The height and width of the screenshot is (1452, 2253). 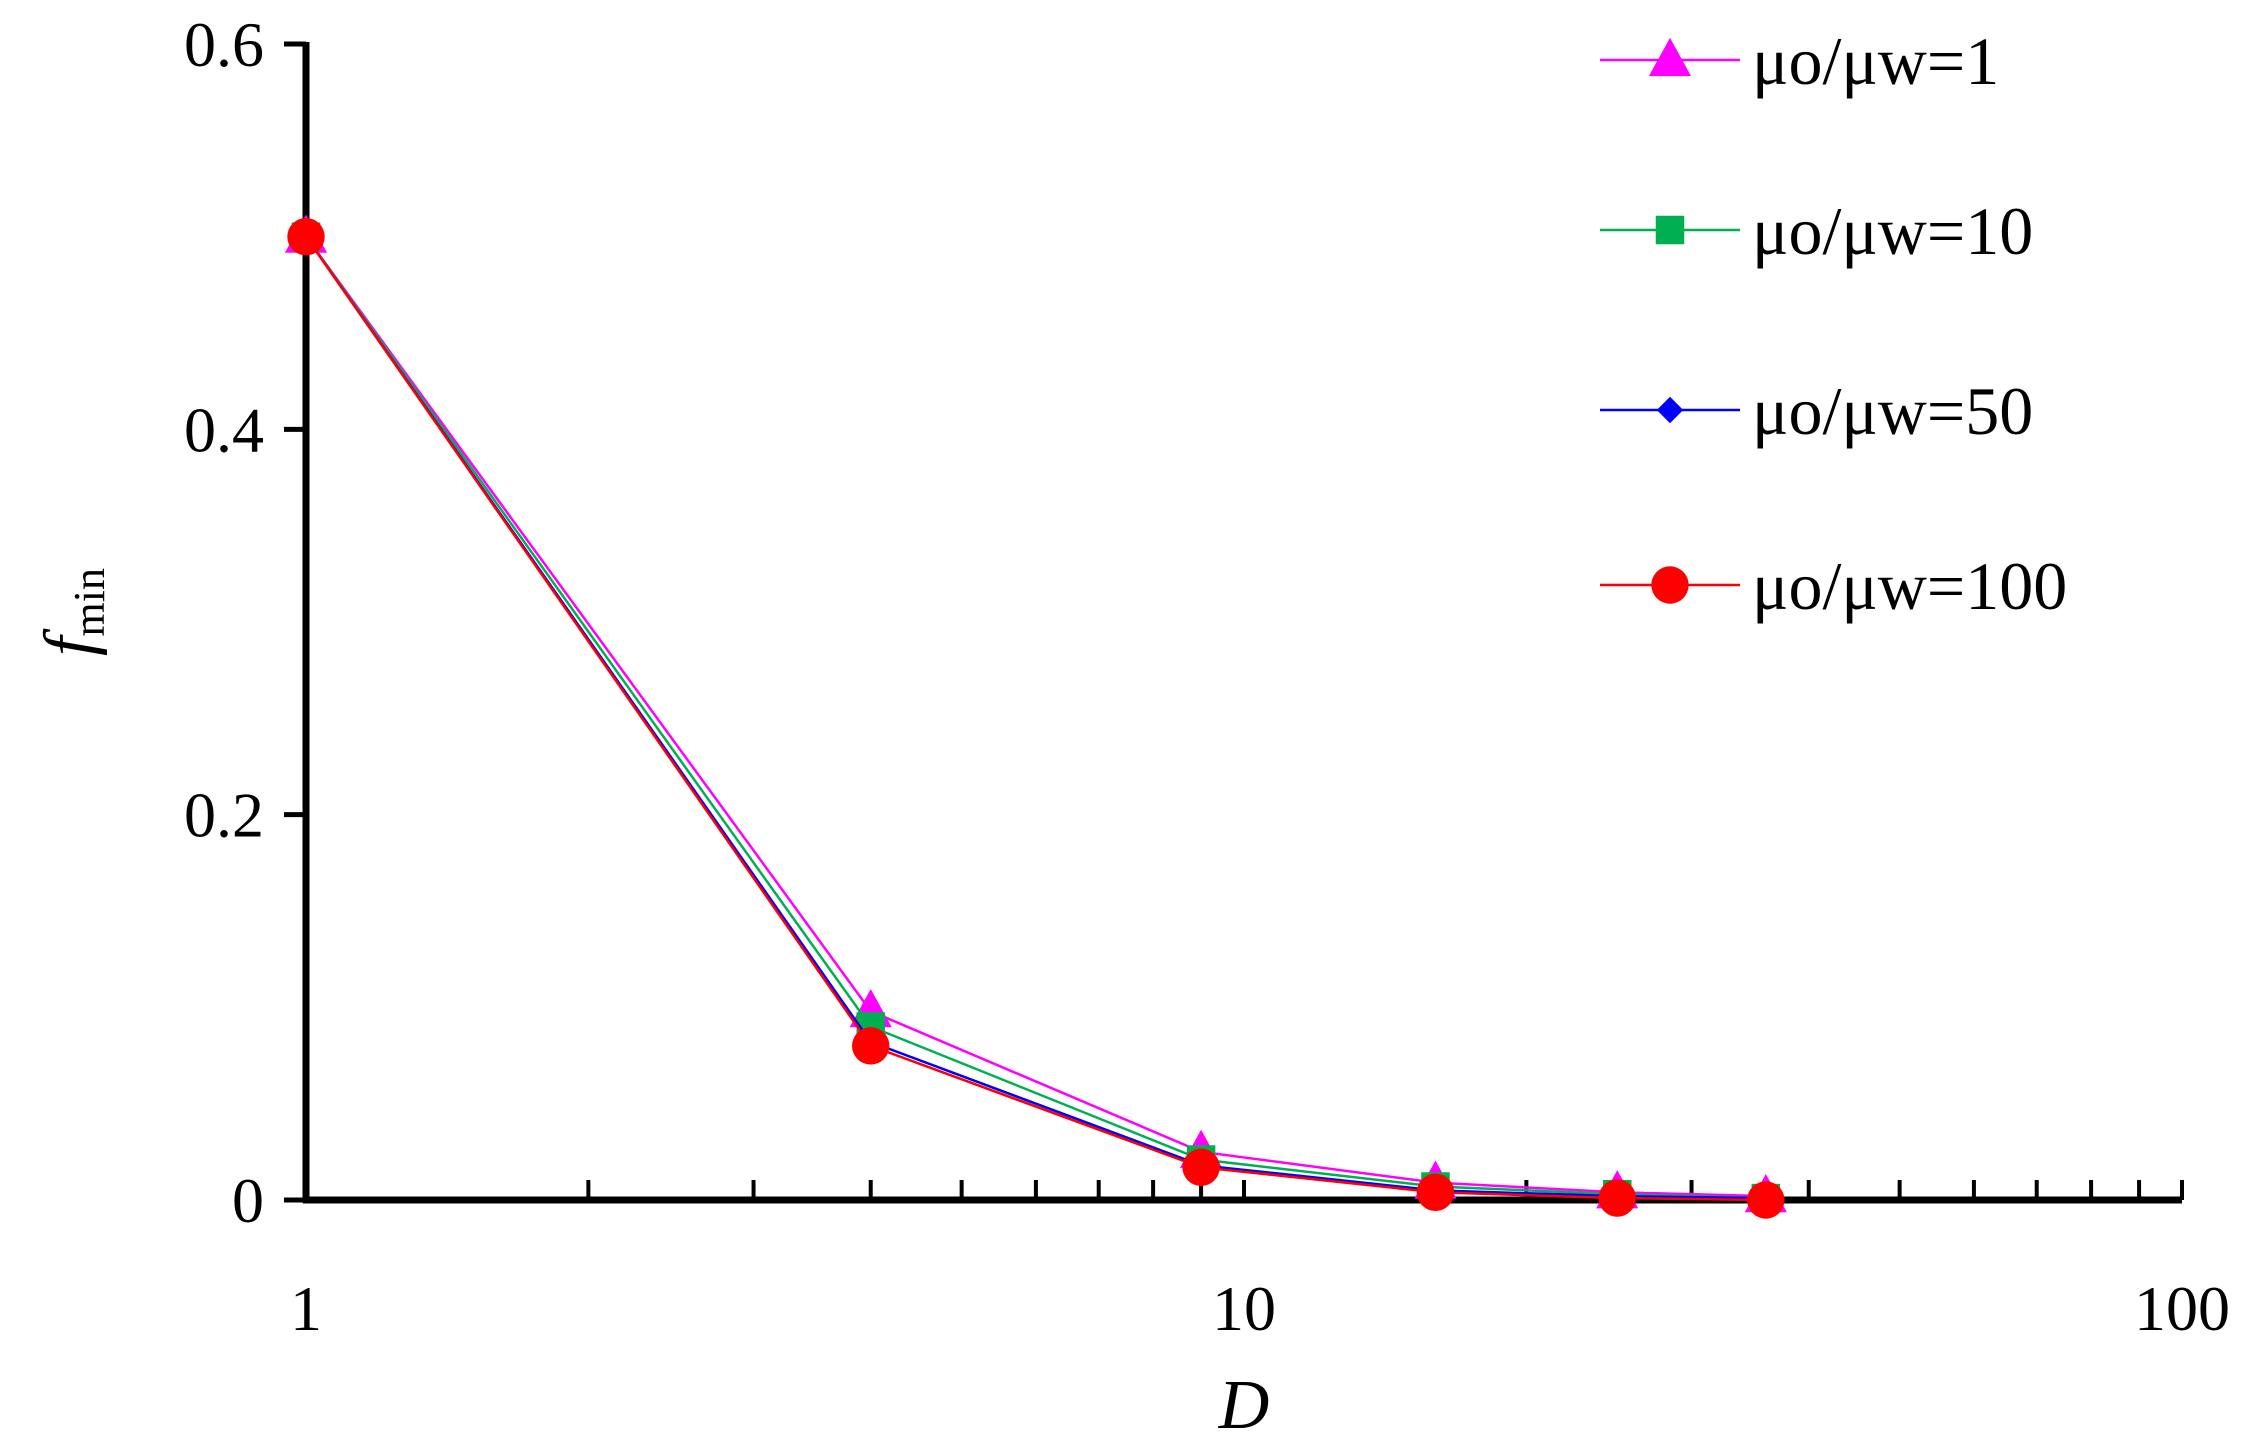 I want to click on y-axis-title: fmin, so click(x=72, y=612).